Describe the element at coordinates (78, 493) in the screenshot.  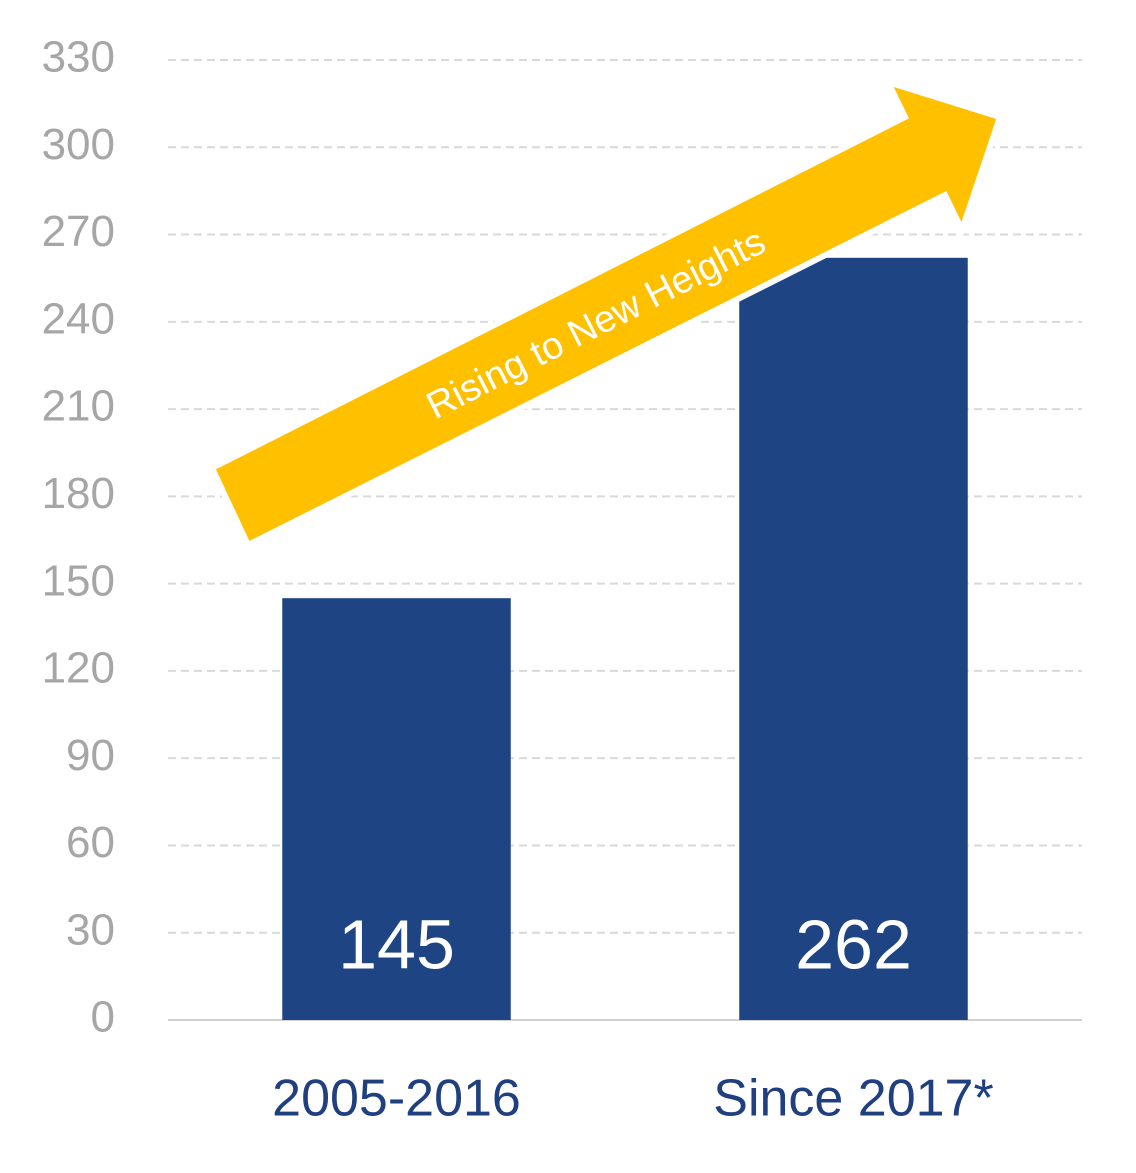
I see `y-tick-label: 180` at that location.